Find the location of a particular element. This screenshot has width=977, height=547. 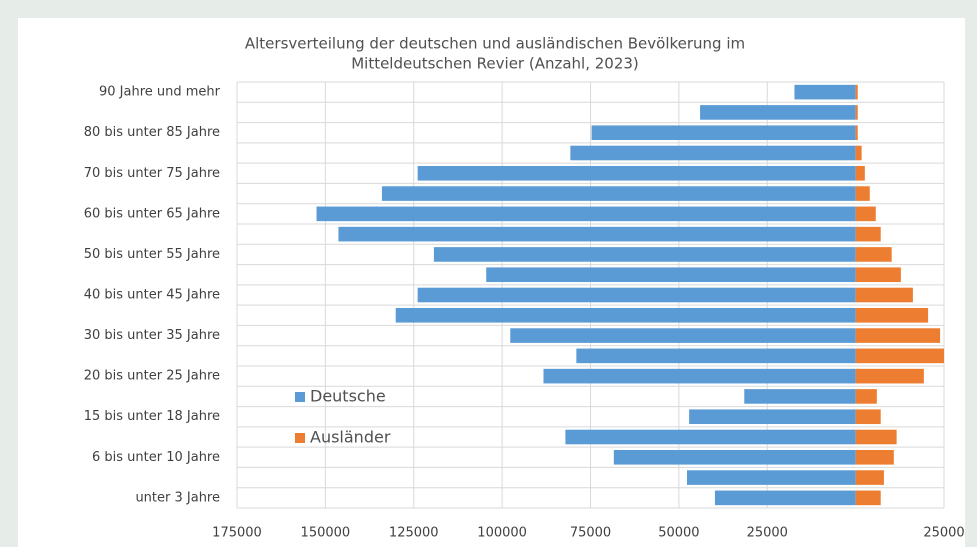

y-tick-label: 50 bis unter 55 Jahre is located at coordinates (152, 254).